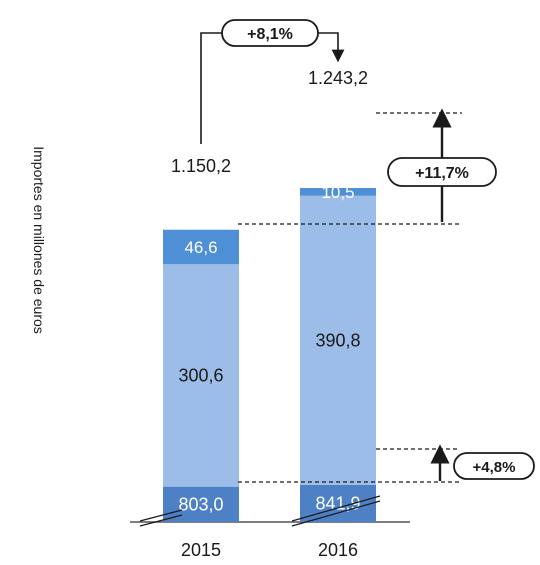  I want to click on data-label-2016-2: 10,5, so click(337, 192).